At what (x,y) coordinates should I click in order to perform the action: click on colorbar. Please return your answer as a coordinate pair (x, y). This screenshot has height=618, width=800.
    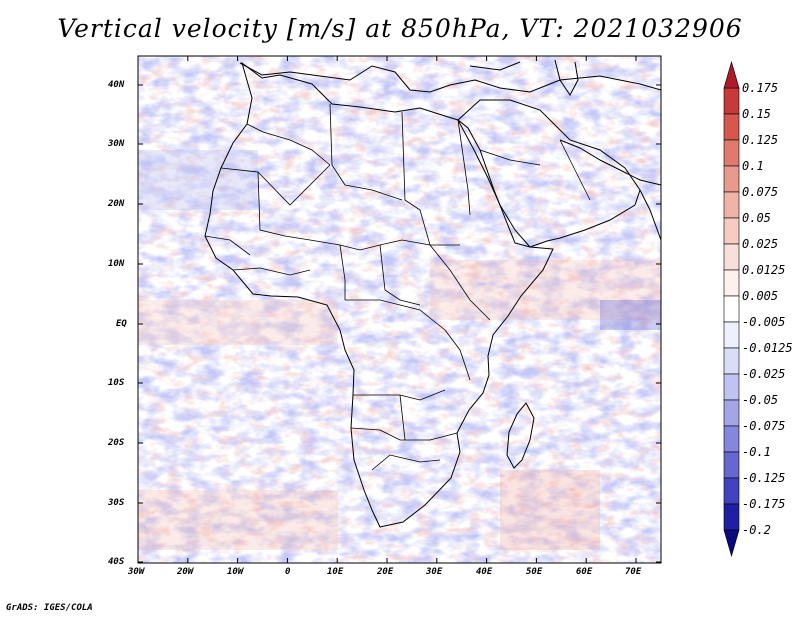
    Looking at the image, I should click on (731, 309).